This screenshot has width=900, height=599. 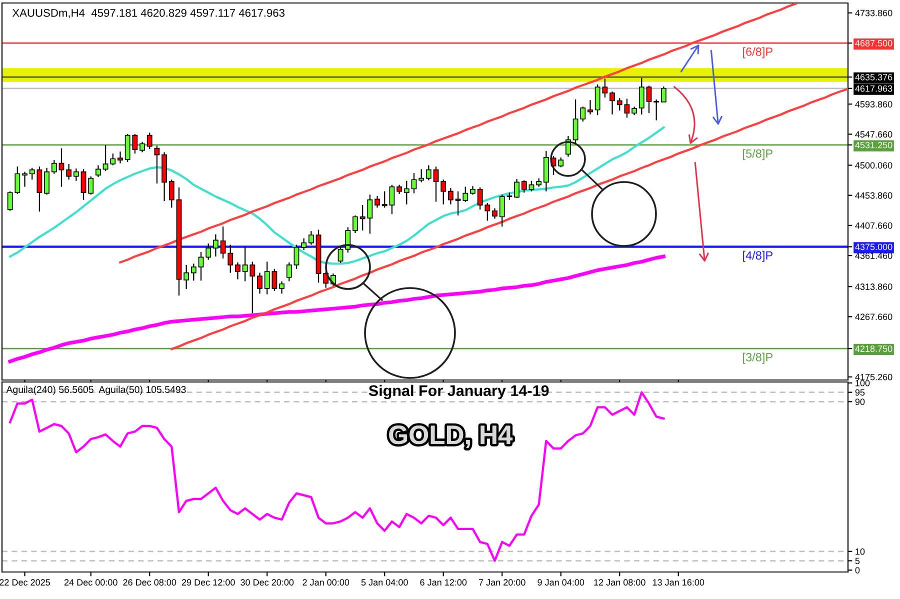 What do you see at coordinates (857, 561) in the screenshot?
I see `y-tick-label: 5` at bounding box center [857, 561].